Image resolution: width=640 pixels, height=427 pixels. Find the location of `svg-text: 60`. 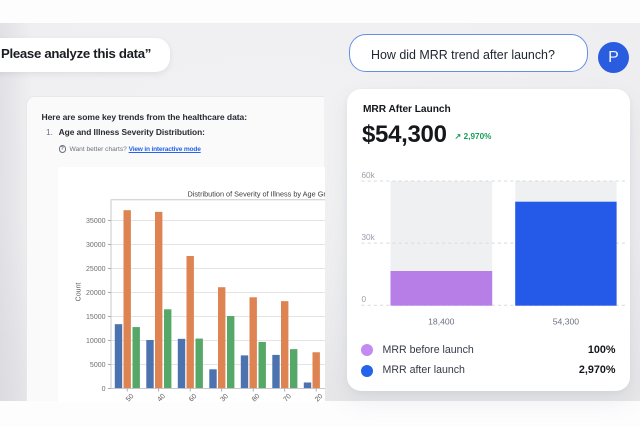

svg-text: 60 is located at coordinates (193, 397).